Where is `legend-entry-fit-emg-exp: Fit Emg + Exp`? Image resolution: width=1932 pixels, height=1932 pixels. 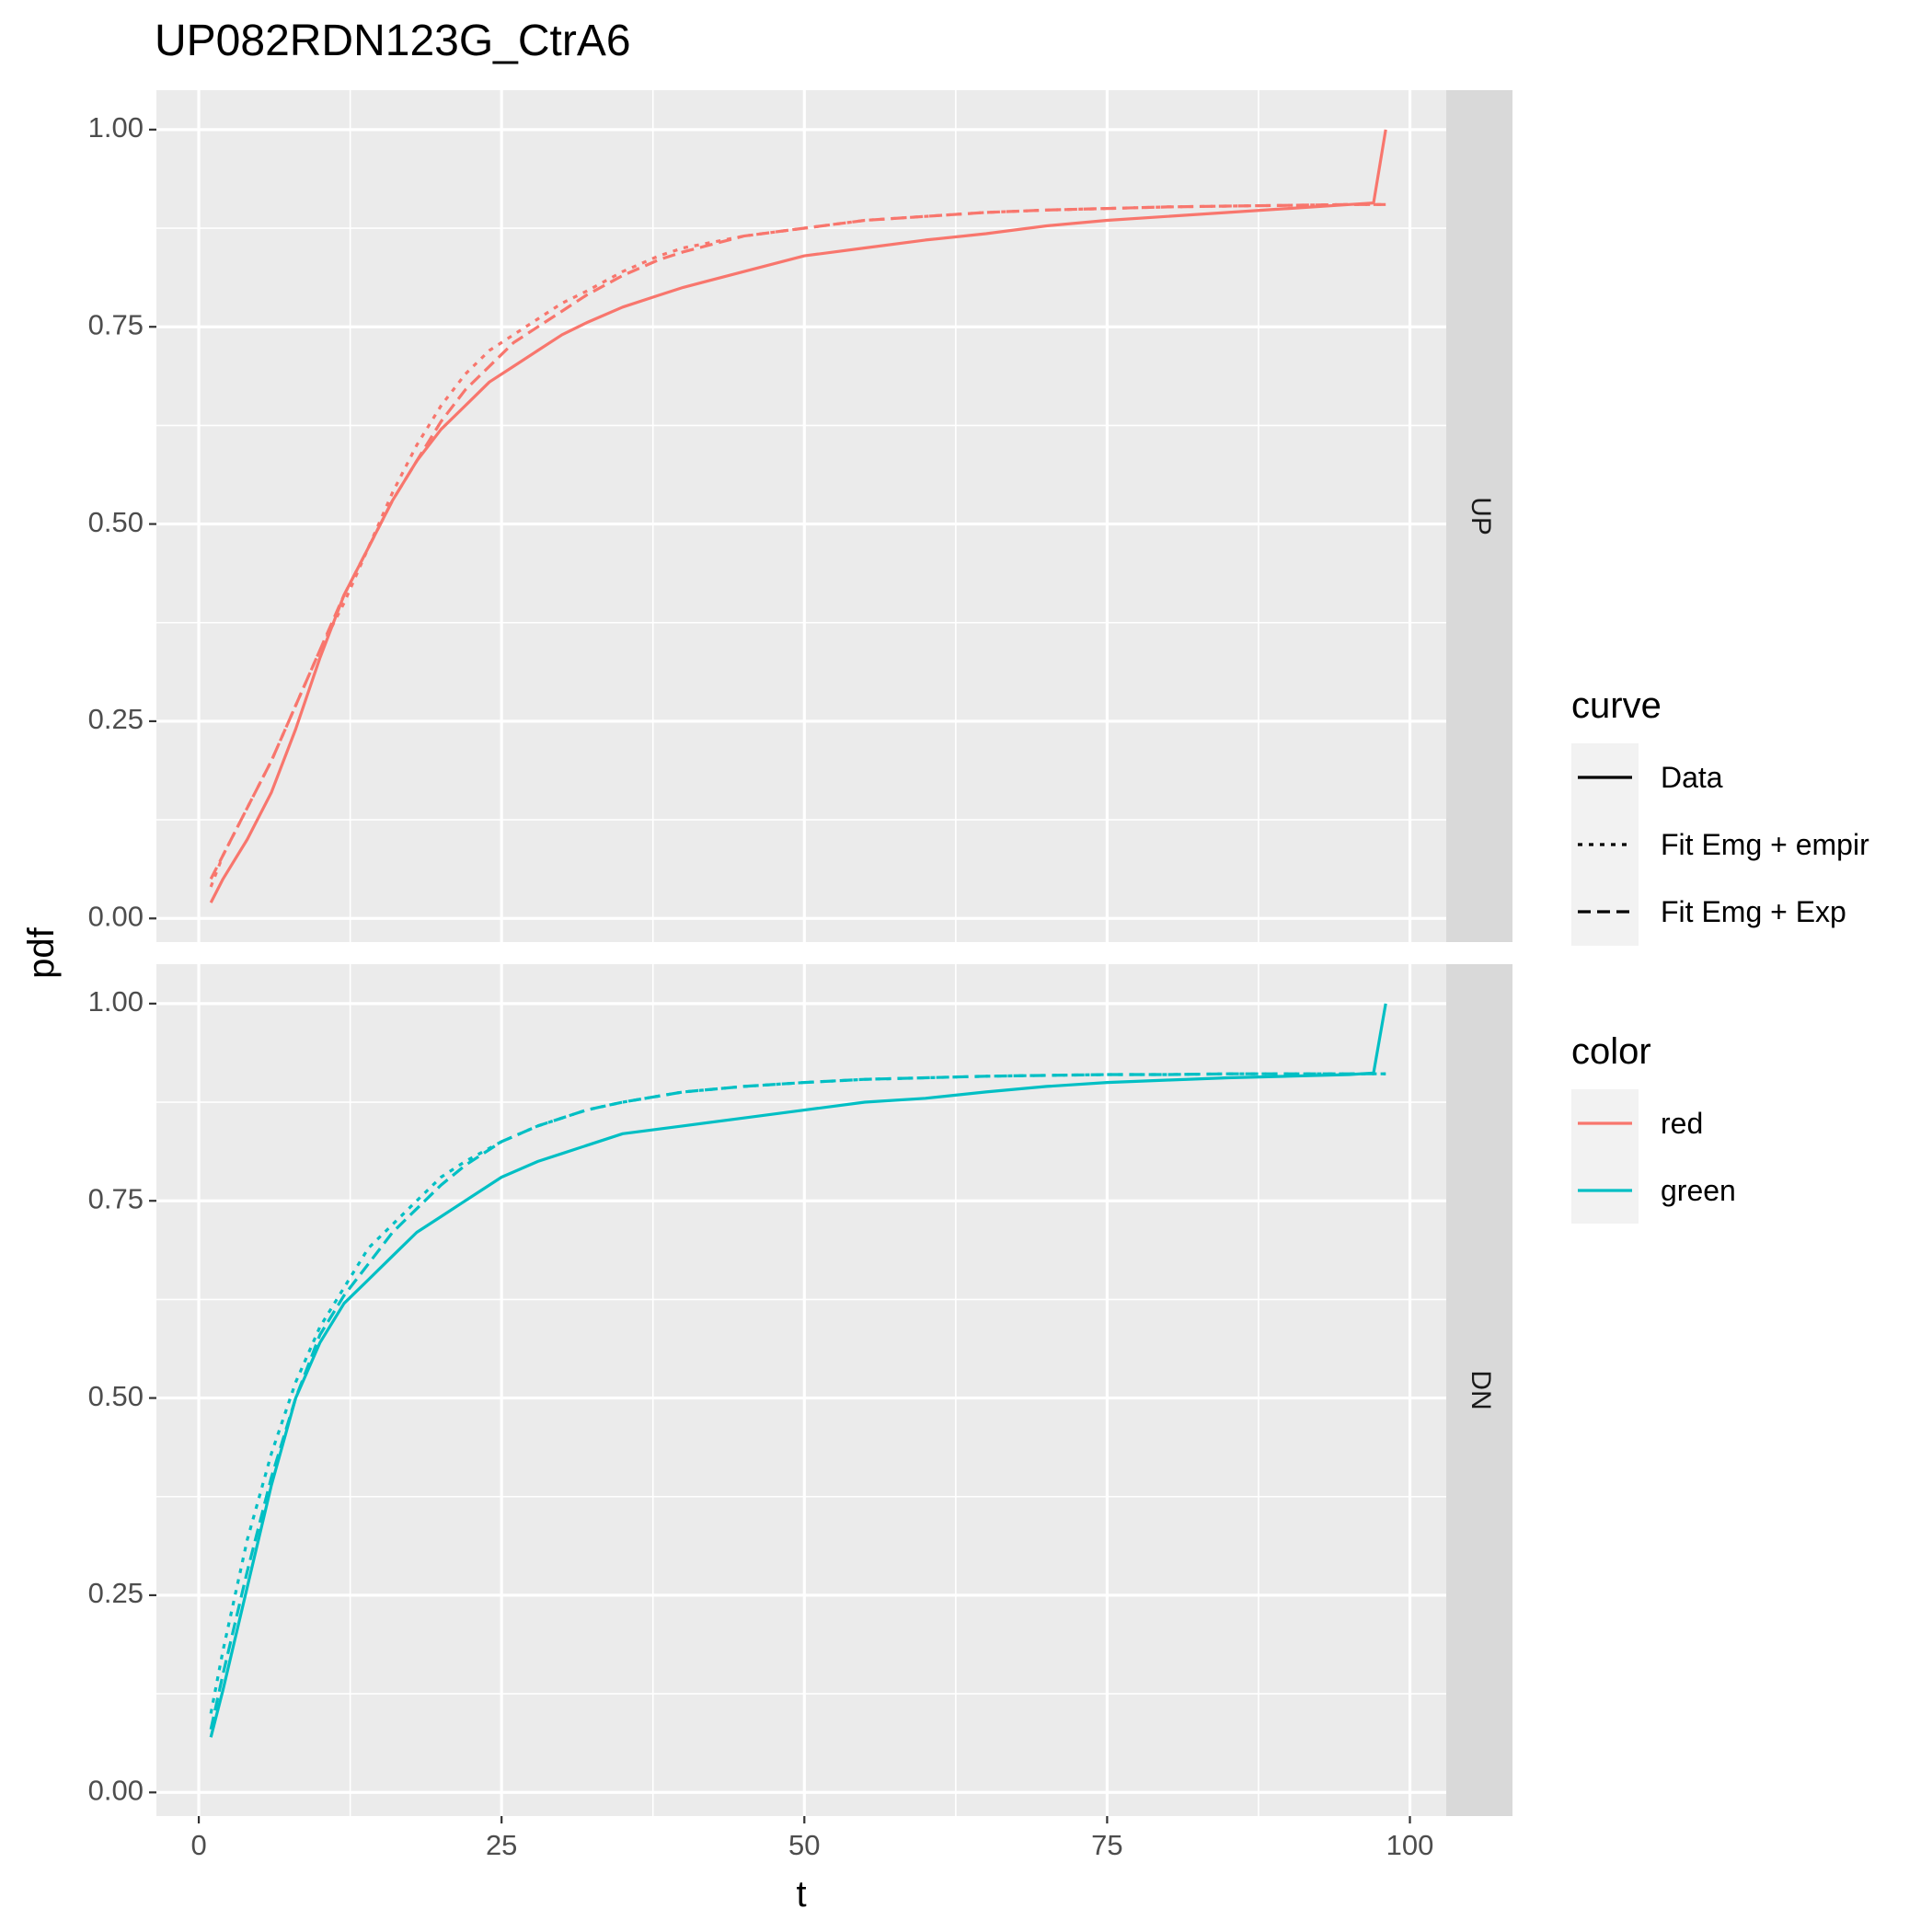 legend-entry-fit-emg-exp: Fit Emg + Exp is located at coordinates (1753, 911).